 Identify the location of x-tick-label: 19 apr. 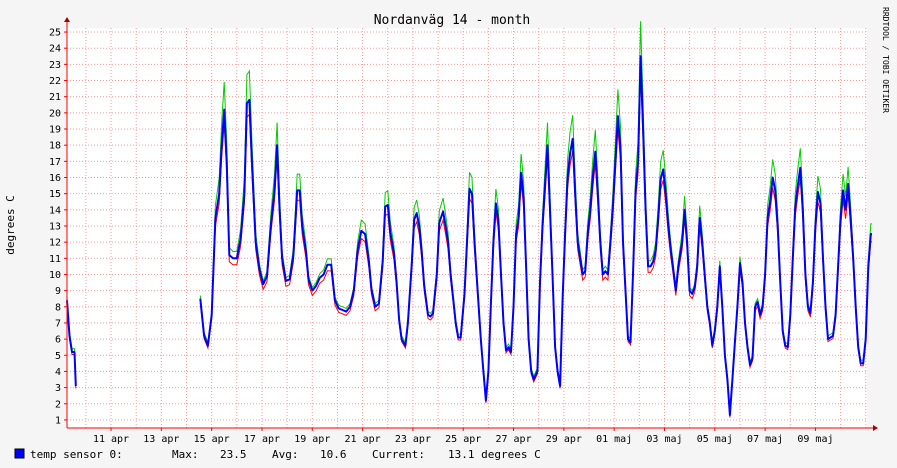
(312, 439).